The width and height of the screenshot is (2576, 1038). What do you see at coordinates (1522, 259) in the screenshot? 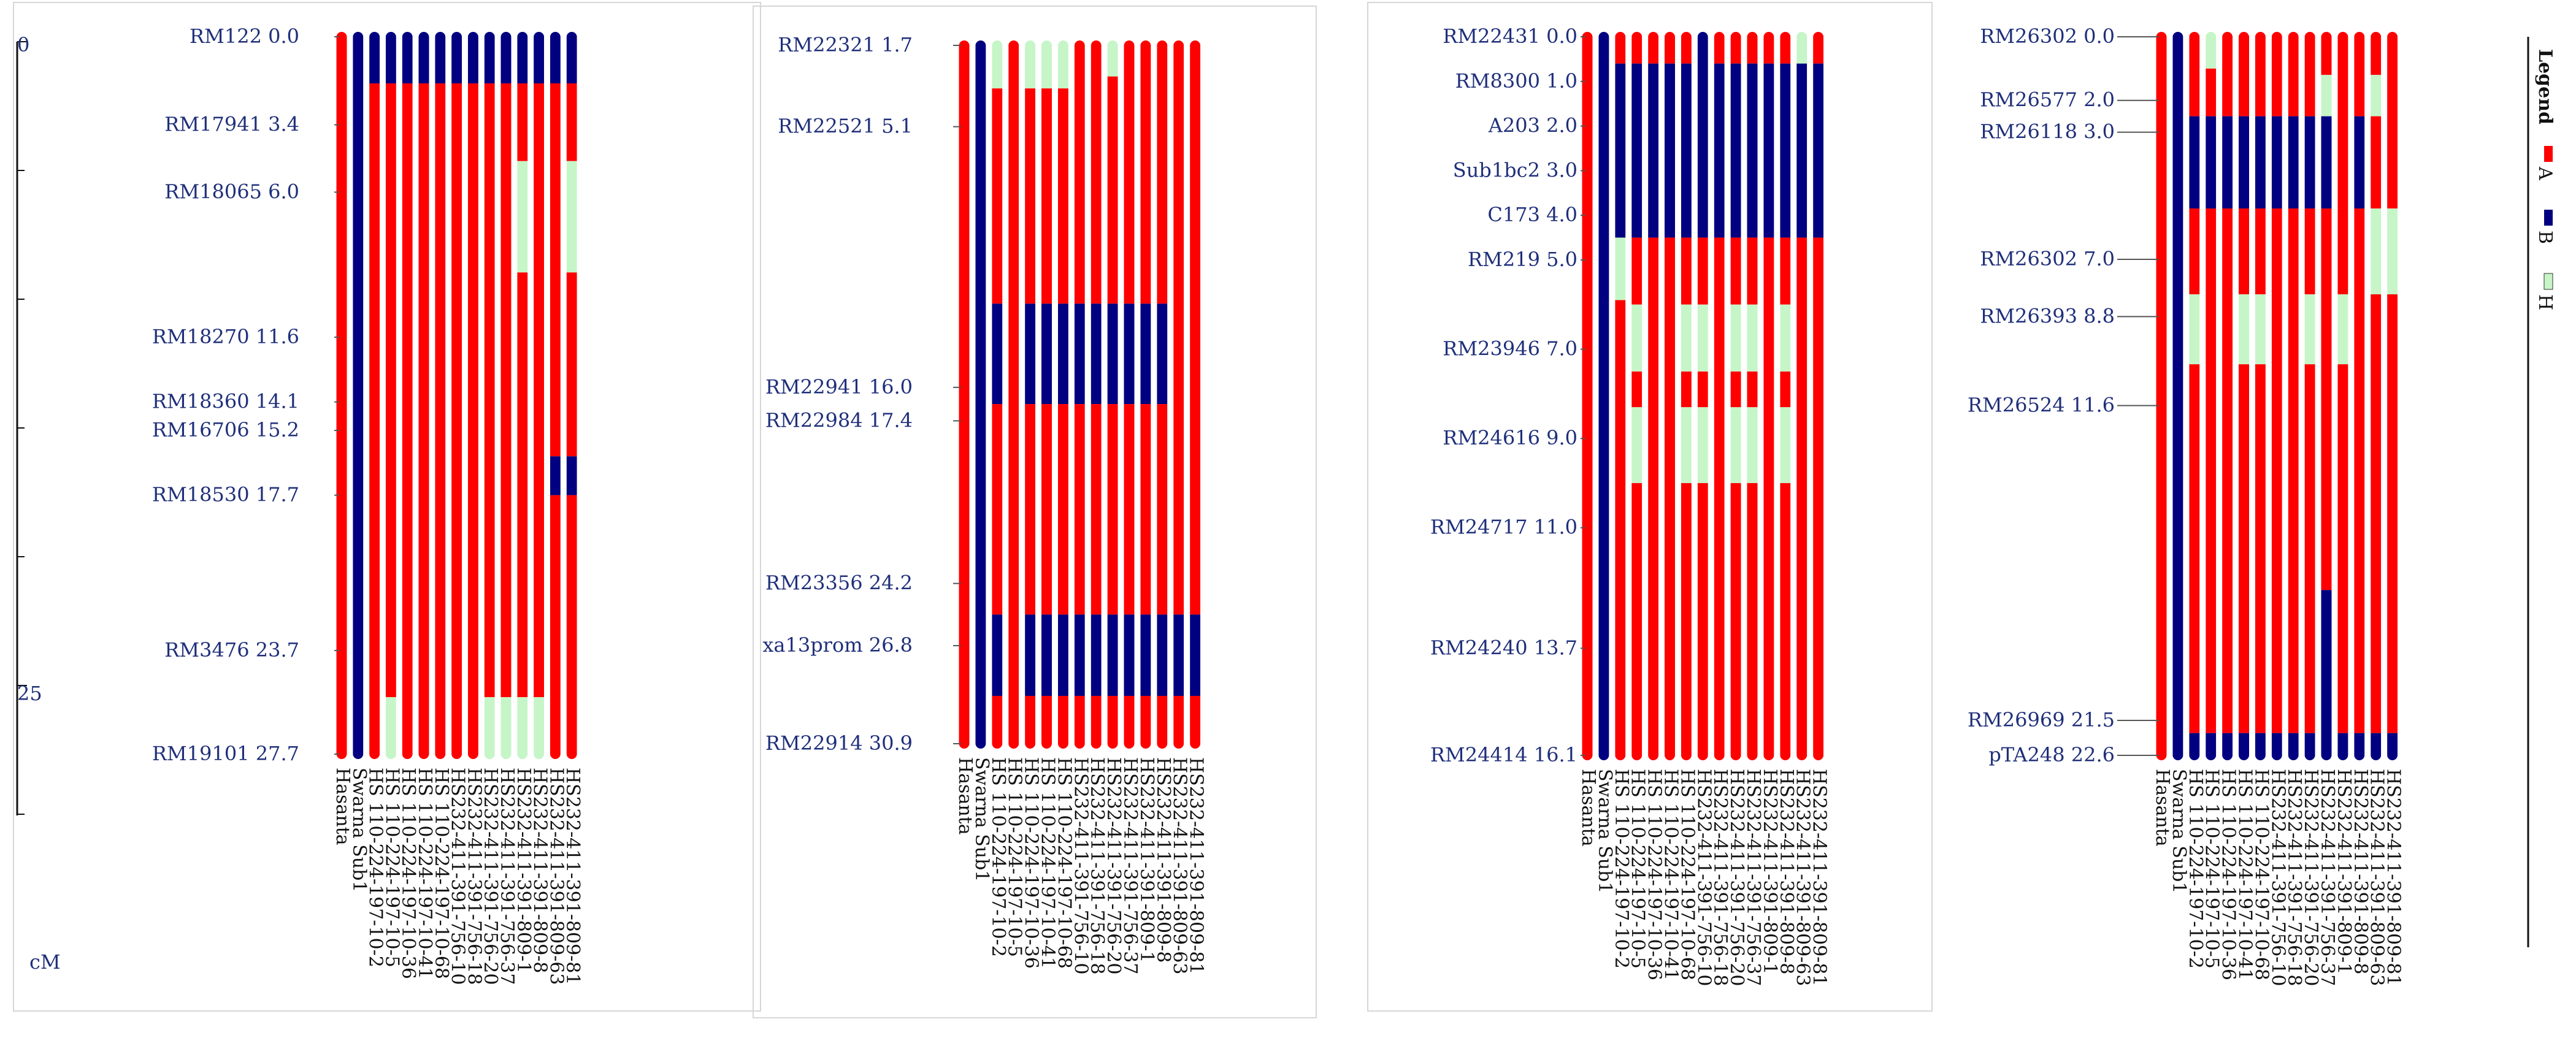
I see `marker-label: RM219 5.0` at bounding box center [1522, 259].